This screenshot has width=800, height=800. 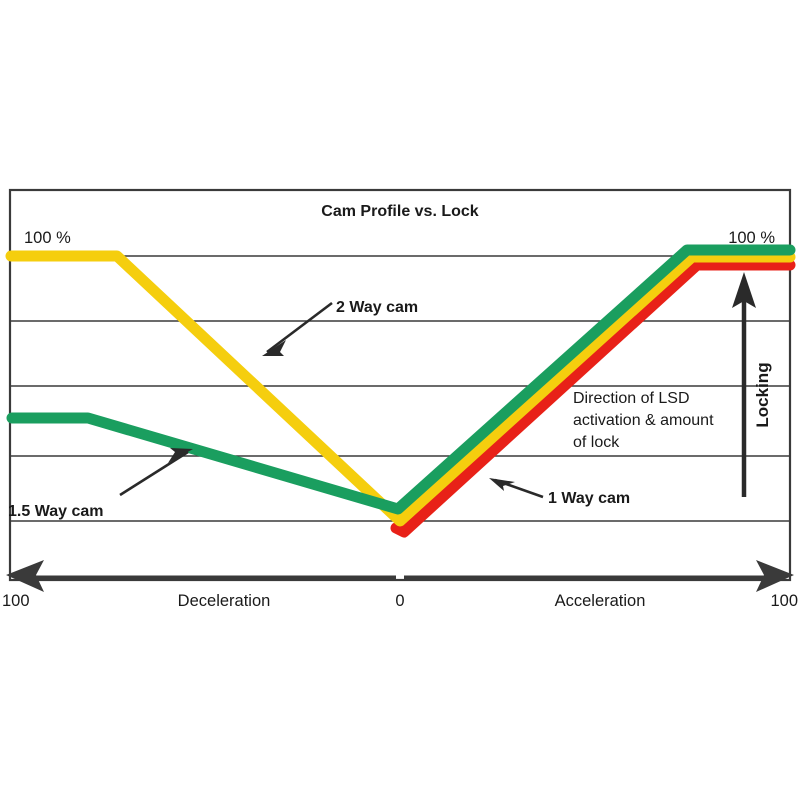 I want to click on locking-arrow-head, so click(x=744, y=290).